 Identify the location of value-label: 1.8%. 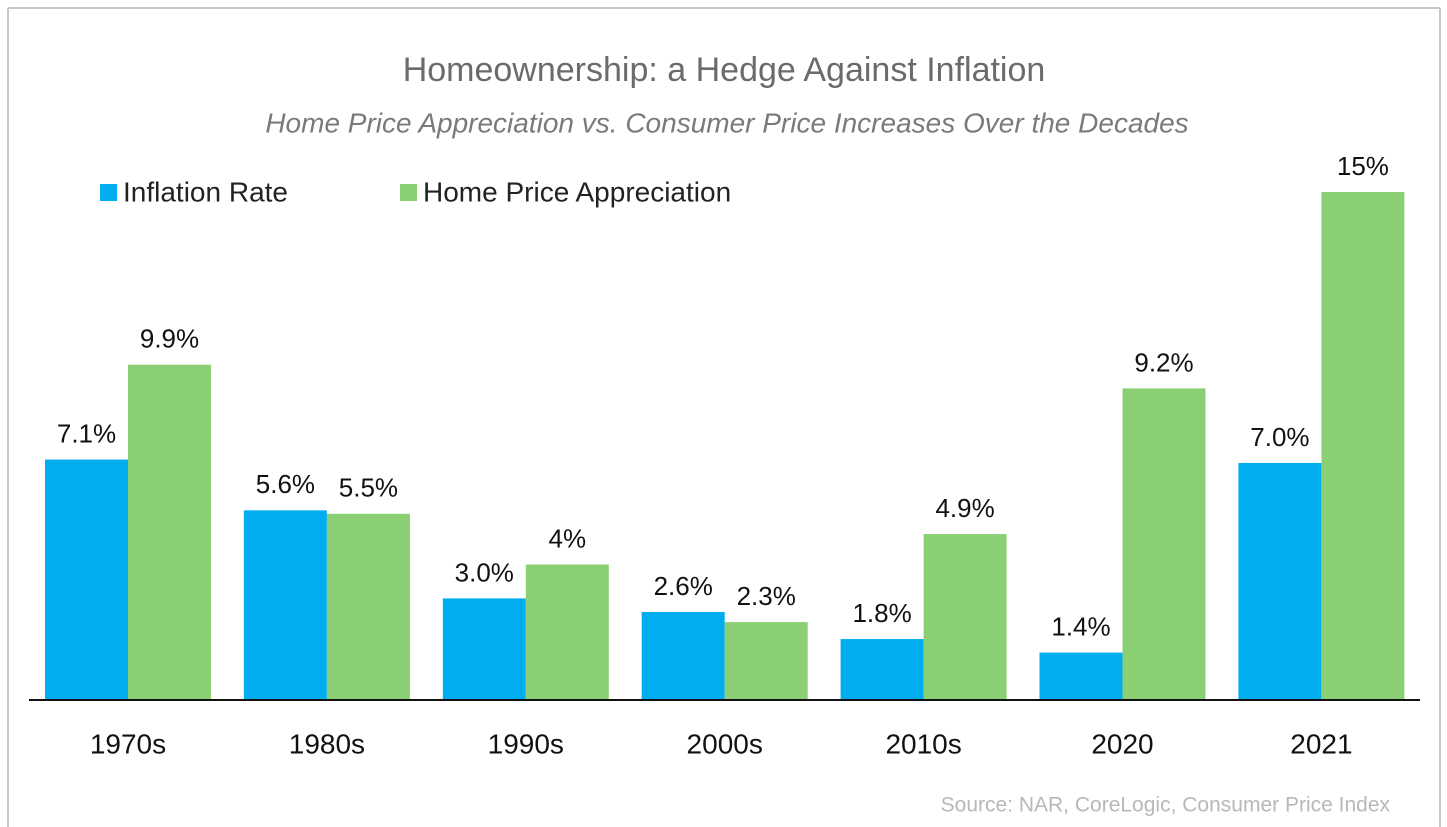
(881, 613).